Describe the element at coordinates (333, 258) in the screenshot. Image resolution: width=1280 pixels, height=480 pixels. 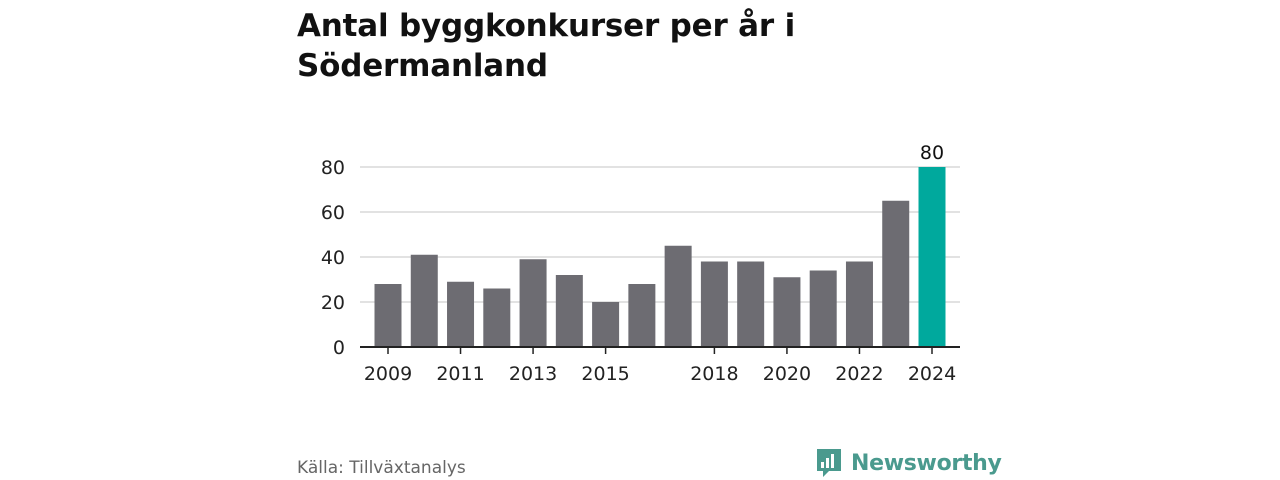
I see `y-tick-label: 40` at that location.